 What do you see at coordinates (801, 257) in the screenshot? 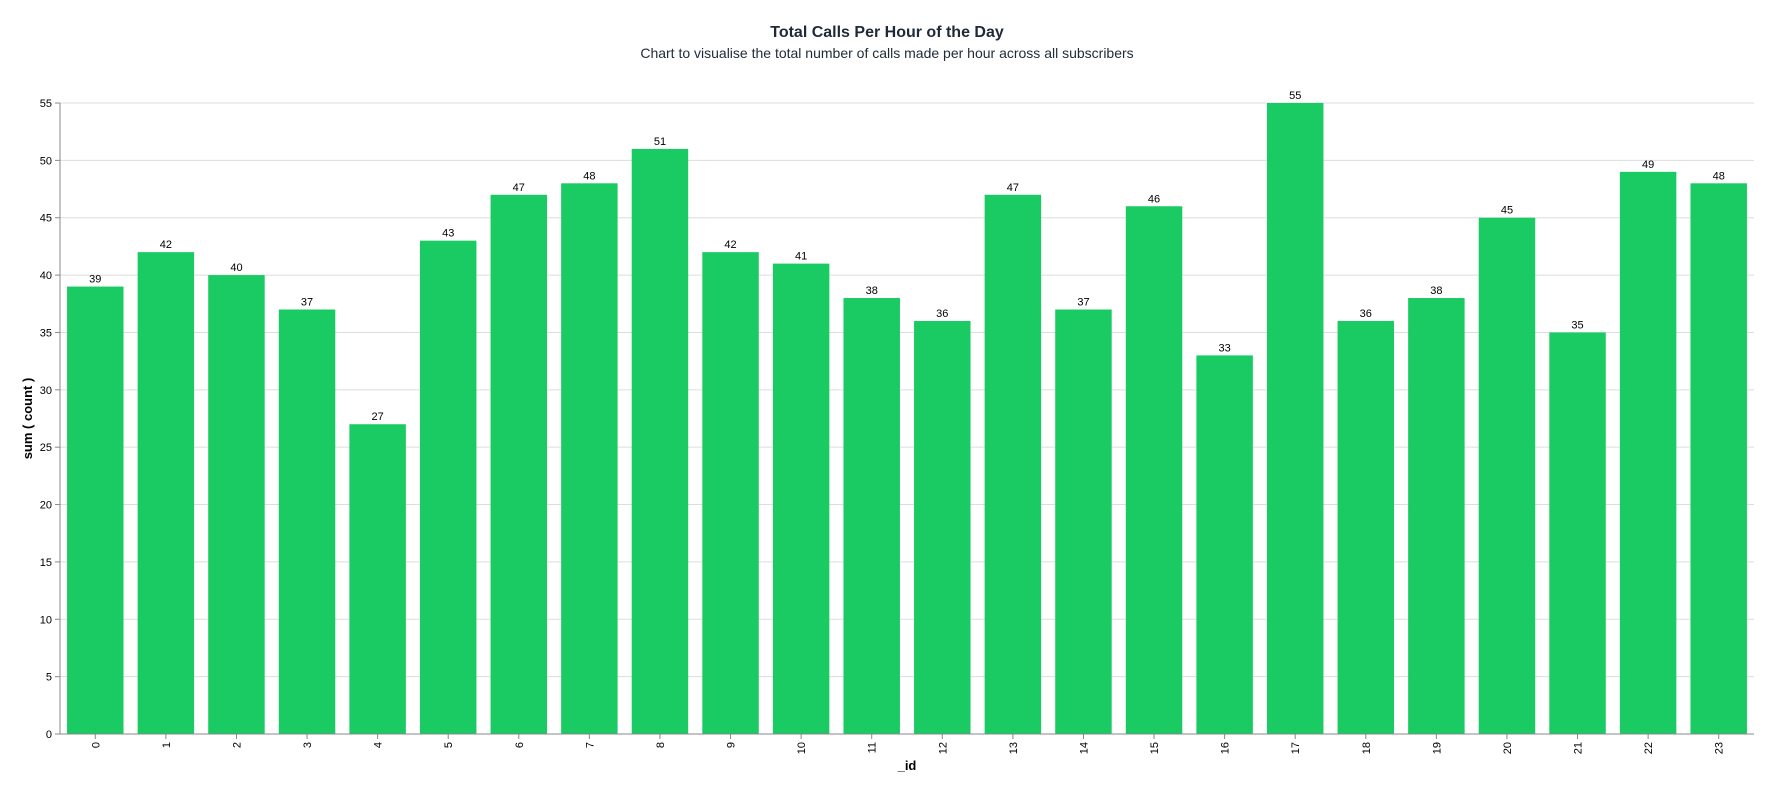
I see `data-label: 41` at bounding box center [801, 257].